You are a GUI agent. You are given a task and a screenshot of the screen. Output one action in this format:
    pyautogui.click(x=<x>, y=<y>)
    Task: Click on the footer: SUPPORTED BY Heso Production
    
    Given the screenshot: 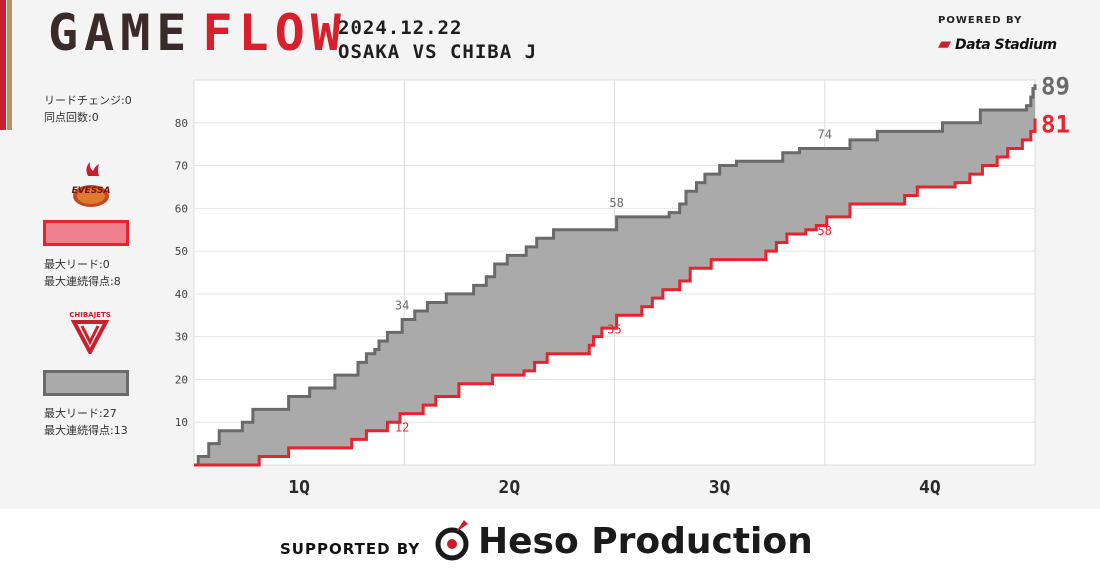 What is the action you would take?
    pyautogui.click(x=550, y=539)
    